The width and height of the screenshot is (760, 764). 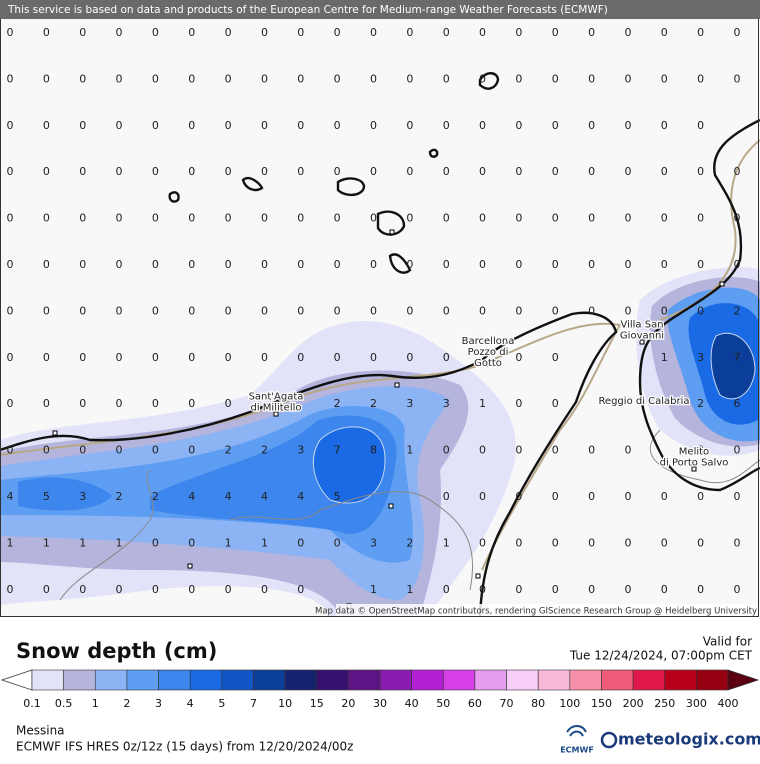 What do you see at coordinates (158, 703) in the screenshot?
I see `colorbar-tick-label: 3` at bounding box center [158, 703].